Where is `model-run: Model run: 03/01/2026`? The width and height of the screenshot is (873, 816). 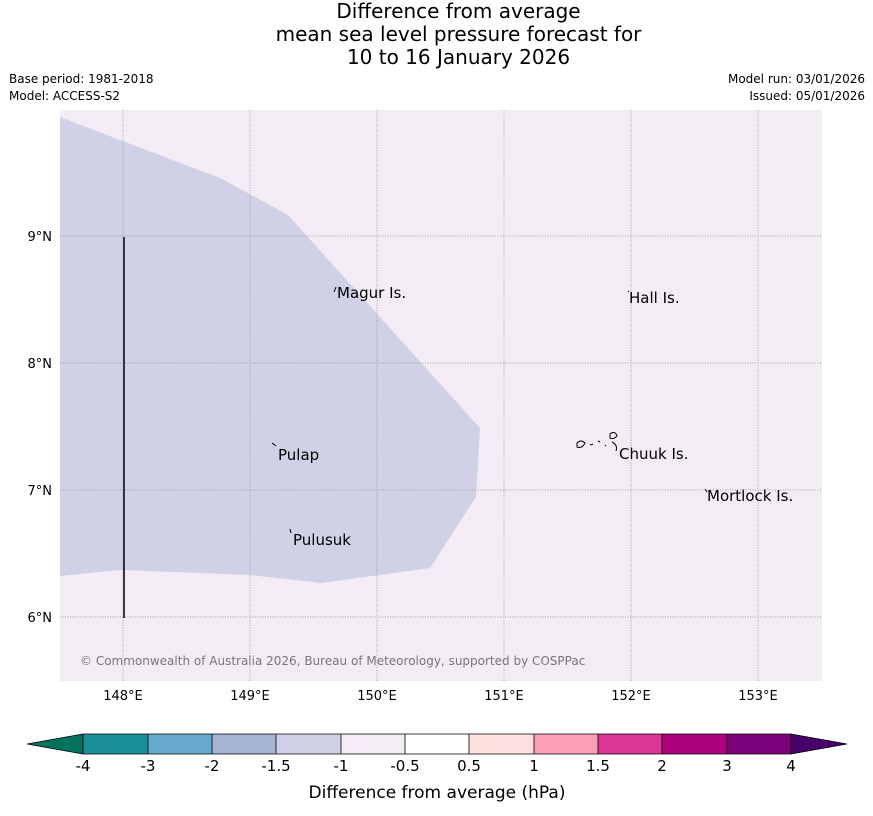
model-run: Model run: 03/01/2026 is located at coordinates (796, 79).